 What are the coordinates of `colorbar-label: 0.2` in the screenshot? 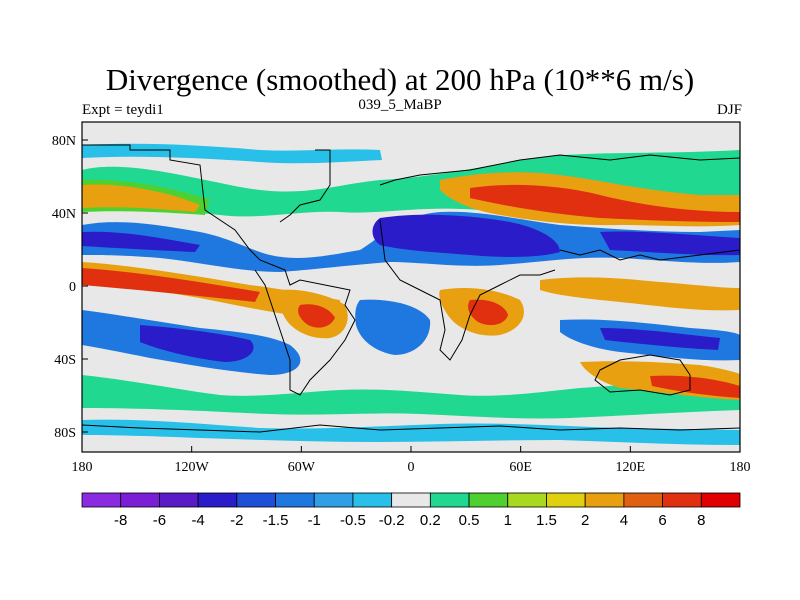 It's located at (430, 520).